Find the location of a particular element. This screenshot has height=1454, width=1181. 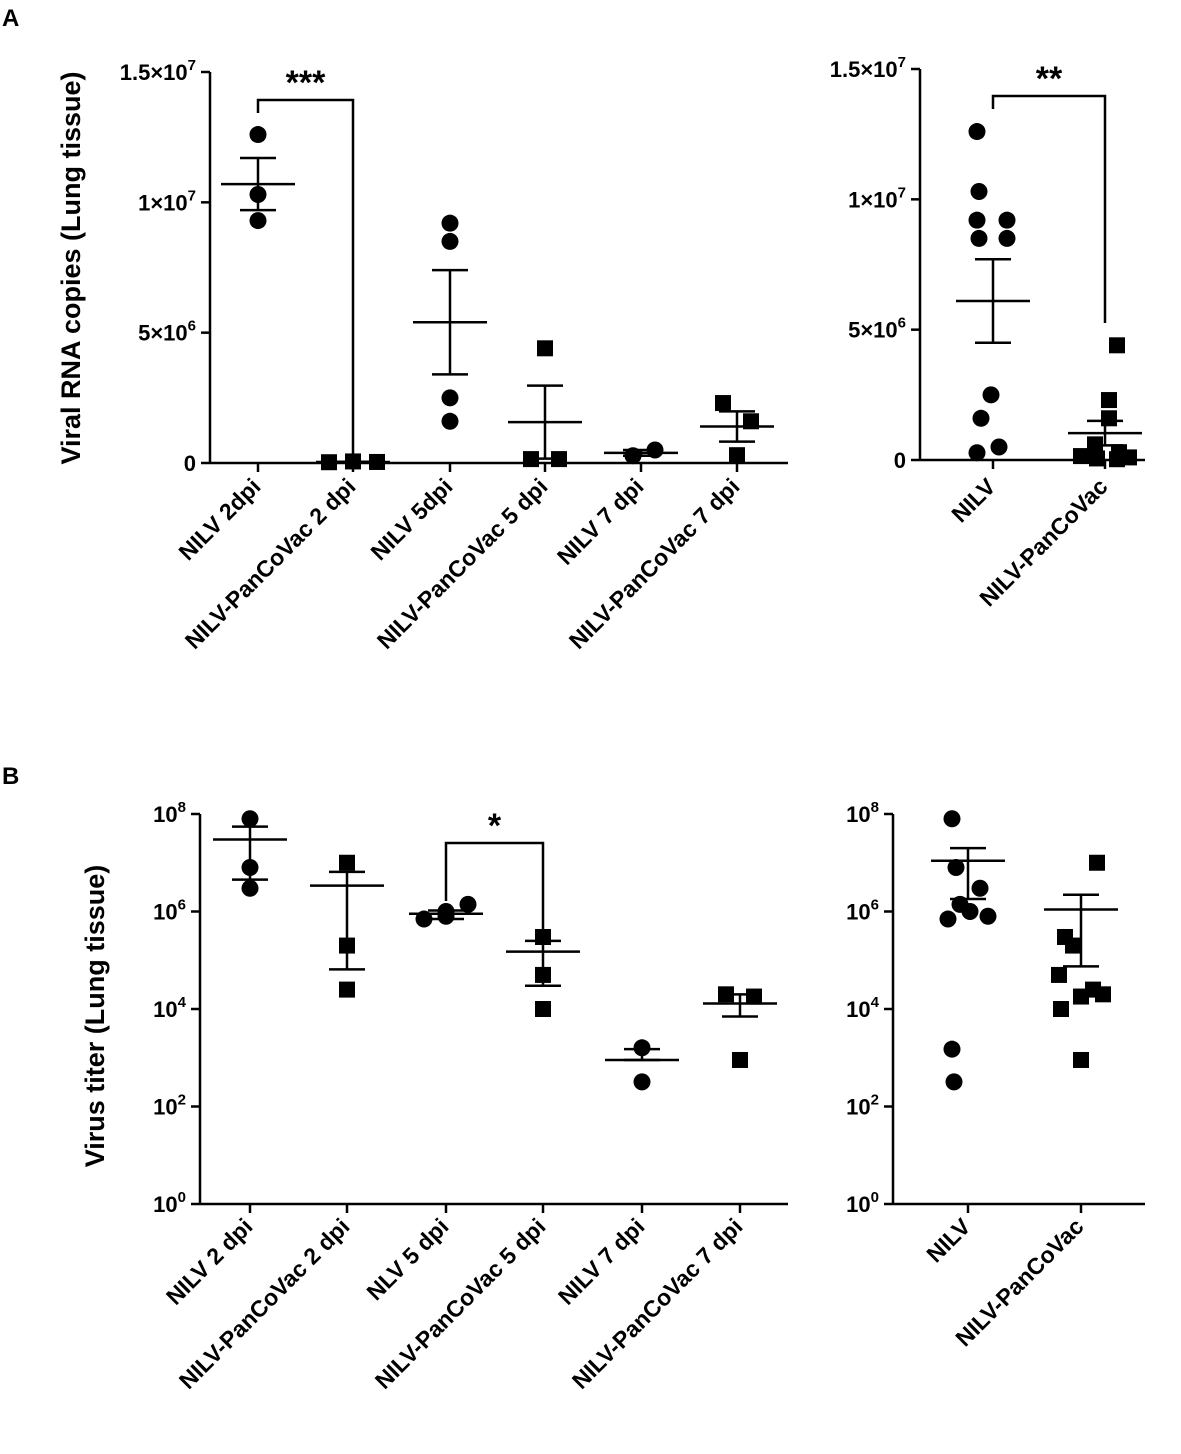

significance-label: ** is located at coordinates (1049, 79).